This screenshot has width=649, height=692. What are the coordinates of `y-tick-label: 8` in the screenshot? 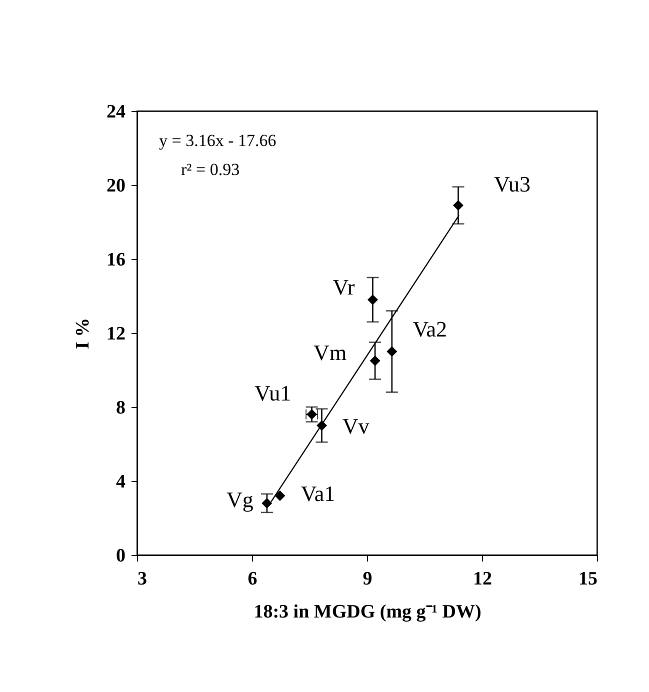 It's located at (121, 408).